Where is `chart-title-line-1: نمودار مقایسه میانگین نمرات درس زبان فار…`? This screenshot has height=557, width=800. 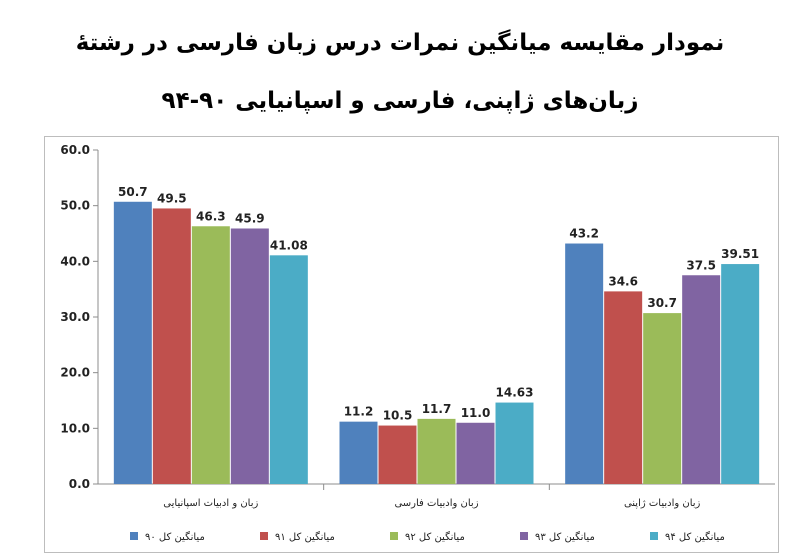
chart-title-line-1: نمودار مقایسه میانگین نمرات درس زبان فار… is located at coordinates (400, 43).